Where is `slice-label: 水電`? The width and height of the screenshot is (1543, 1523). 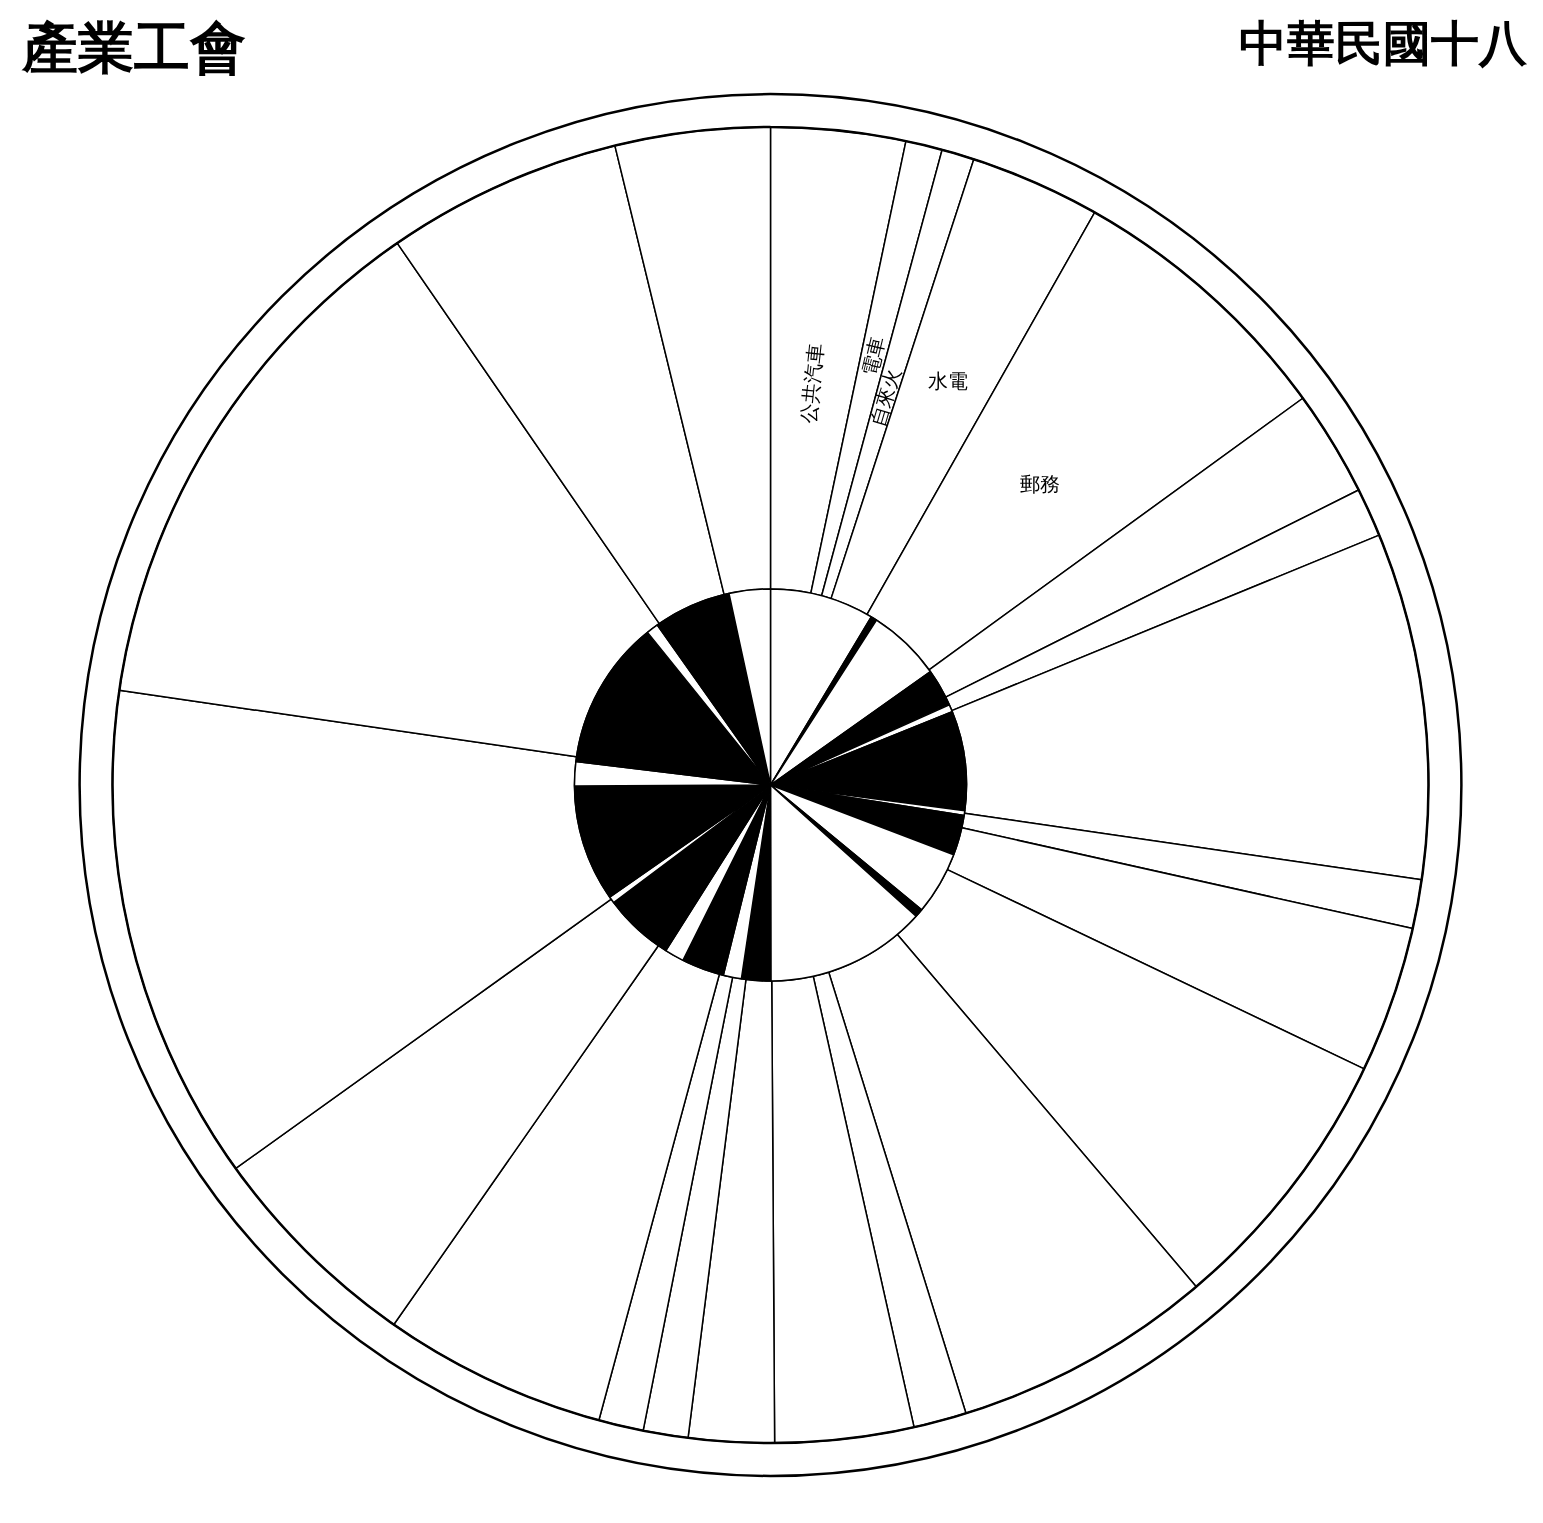
slice-label: 水電 is located at coordinates (948, 381).